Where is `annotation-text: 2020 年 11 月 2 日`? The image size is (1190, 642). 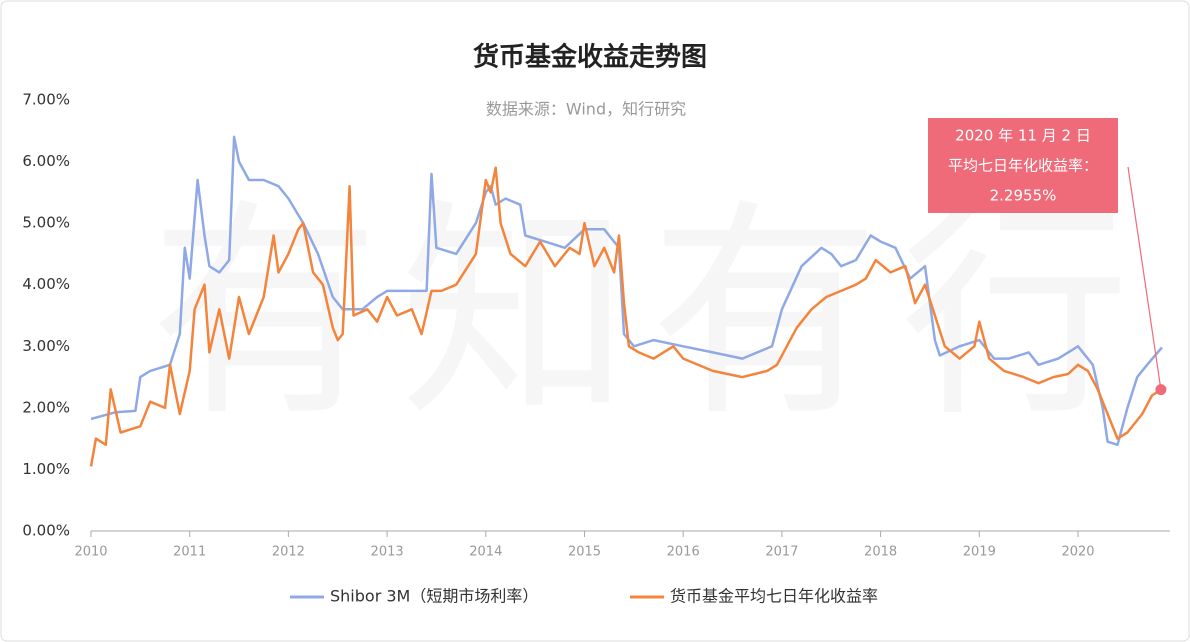 annotation-text: 2020 年 11 月 2 日 is located at coordinates (1023, 136).